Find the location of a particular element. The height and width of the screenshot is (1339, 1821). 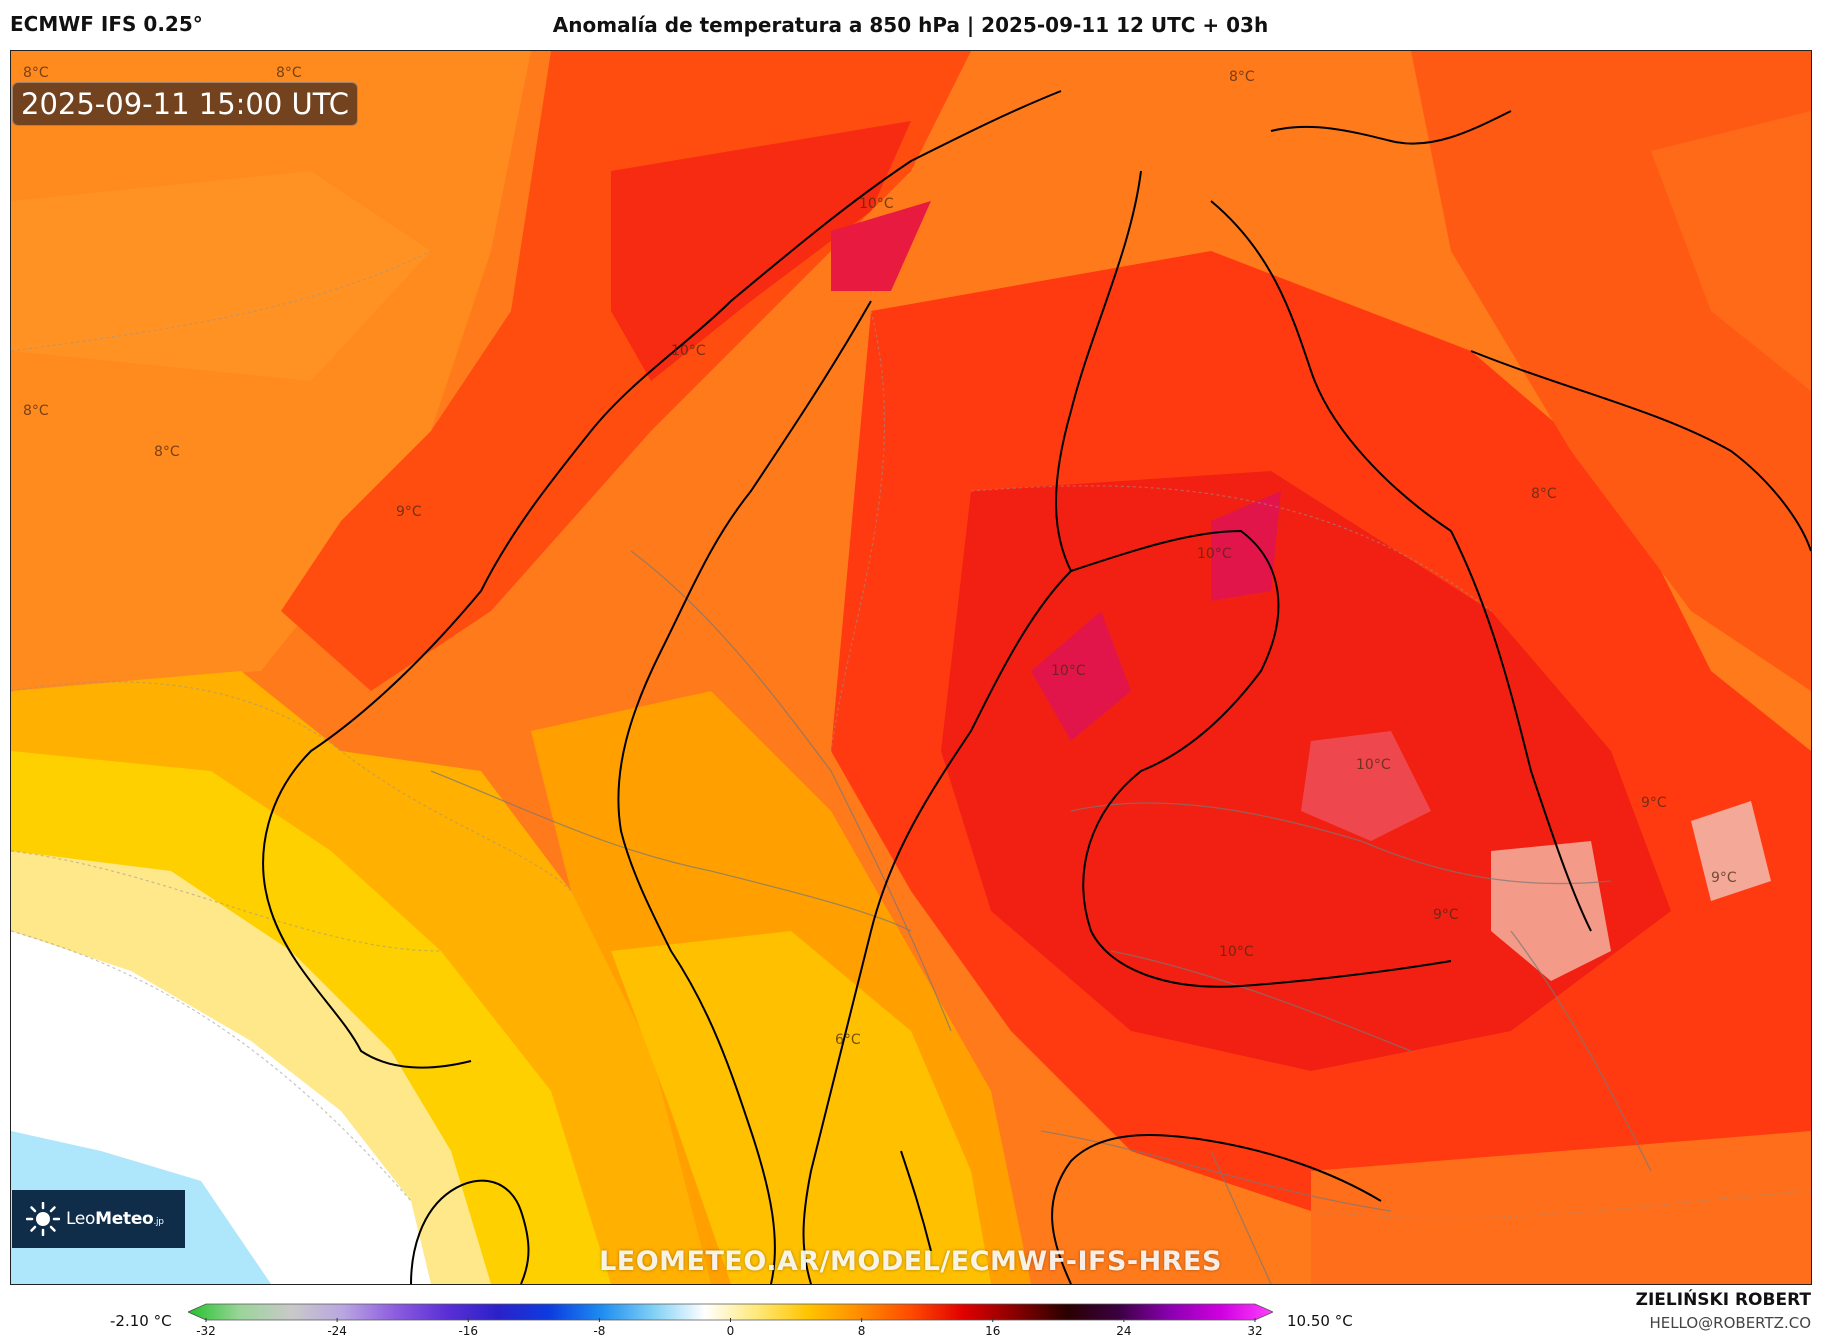

colorbar-tick-label: -32 is located at coordinates (206, 1331).